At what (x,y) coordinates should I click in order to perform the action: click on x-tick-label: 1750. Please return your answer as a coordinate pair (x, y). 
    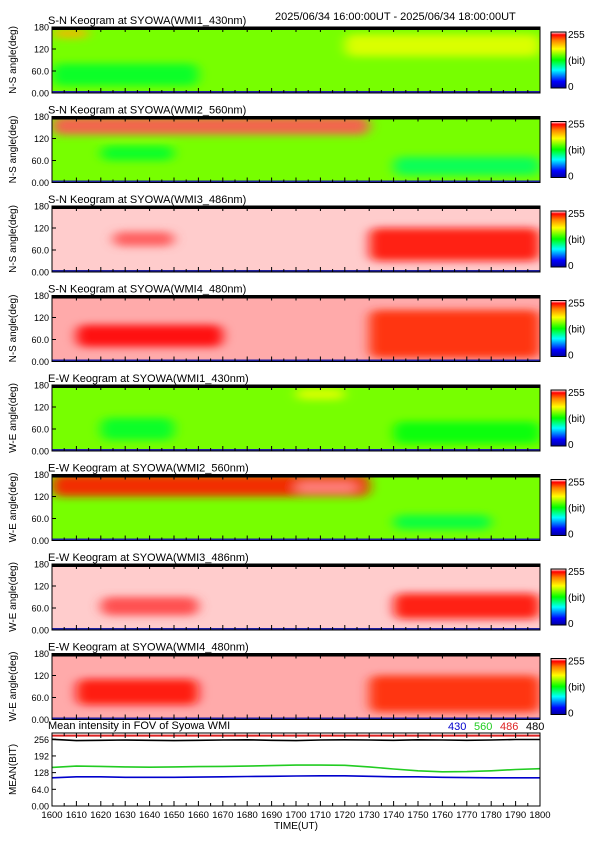
    Looking at the image, I should click on (417, 815).